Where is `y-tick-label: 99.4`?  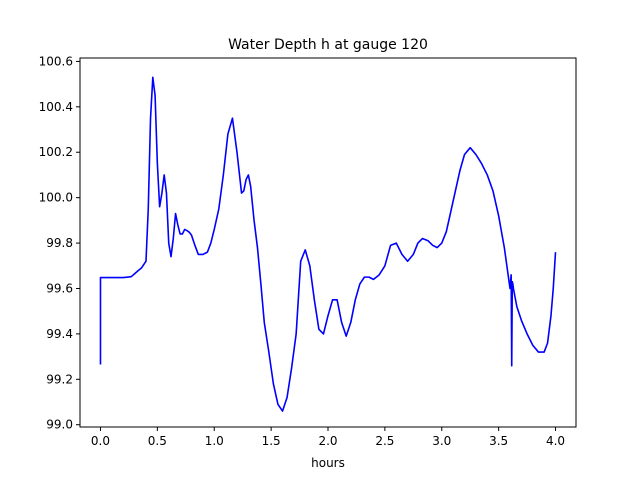
y-tick-label: 99.4 is located at coordinates (59, 334).